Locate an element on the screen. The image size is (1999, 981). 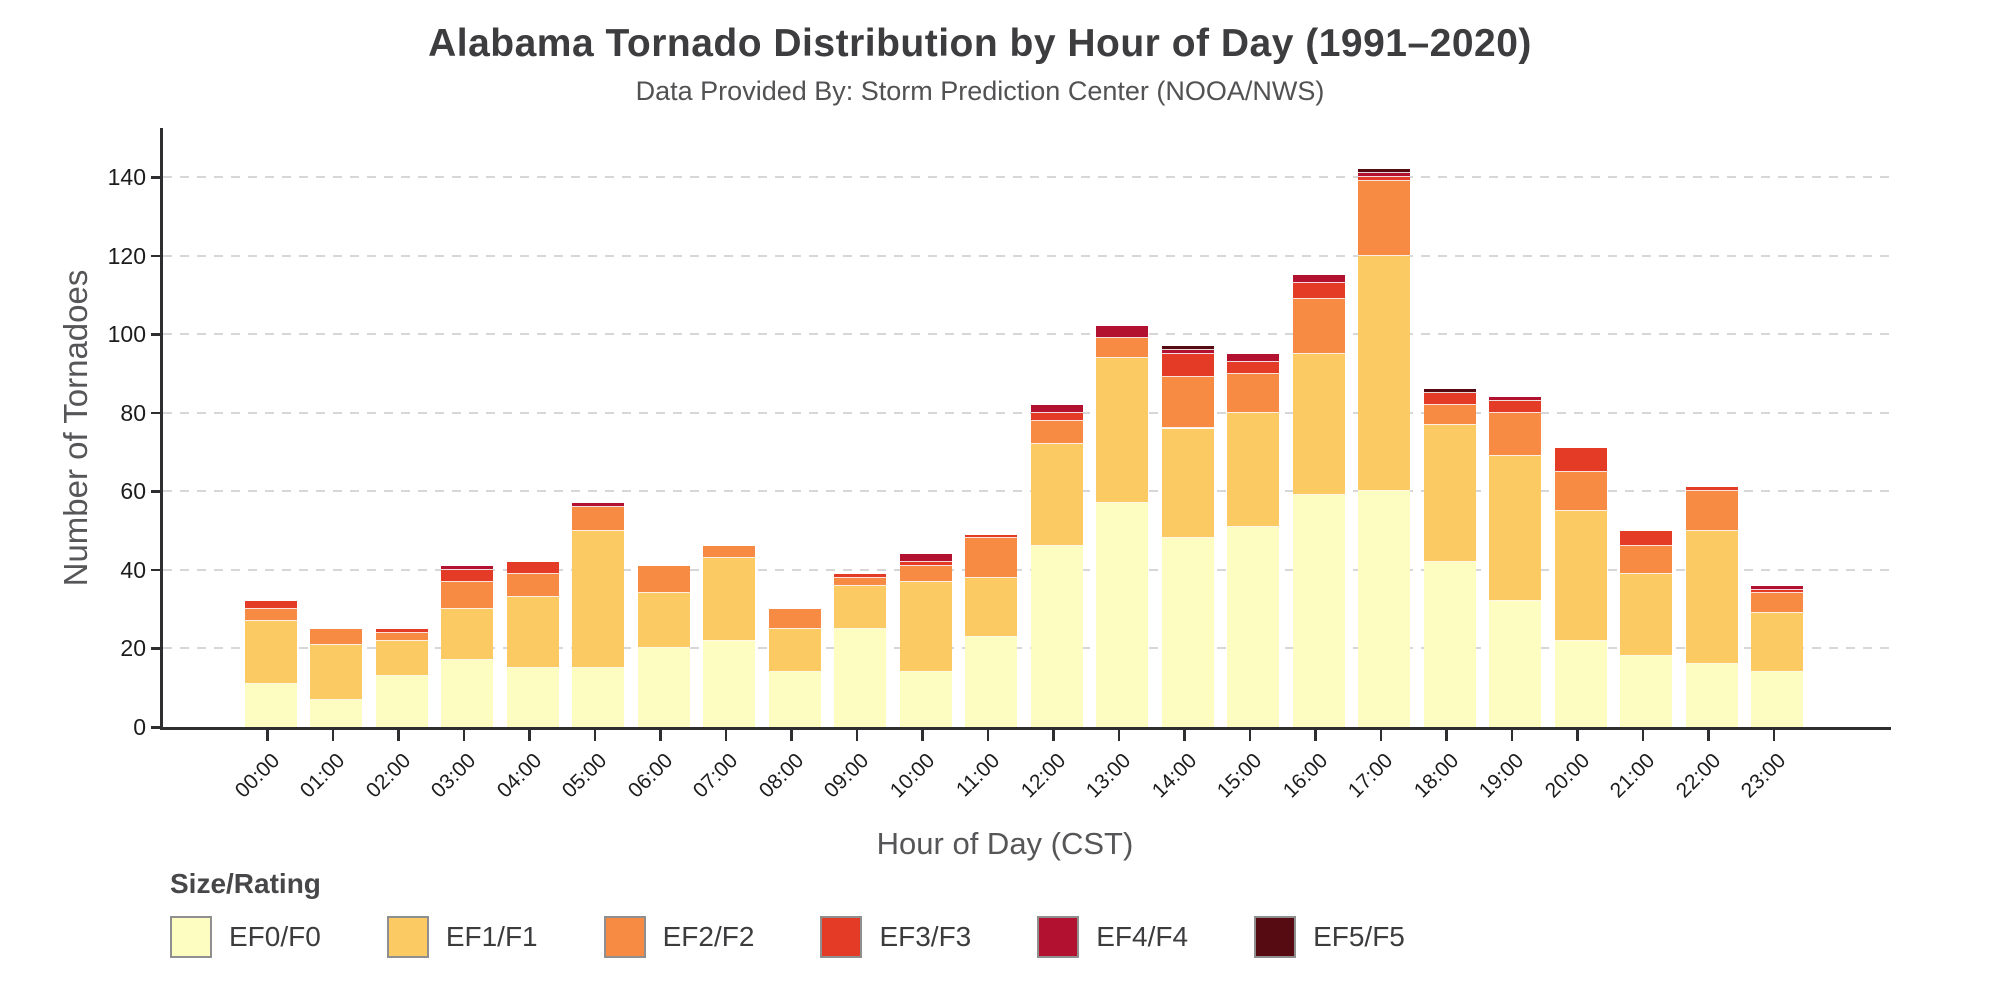
legend-item-ef3: EF3/F3 is located at coordinates (895, 937).